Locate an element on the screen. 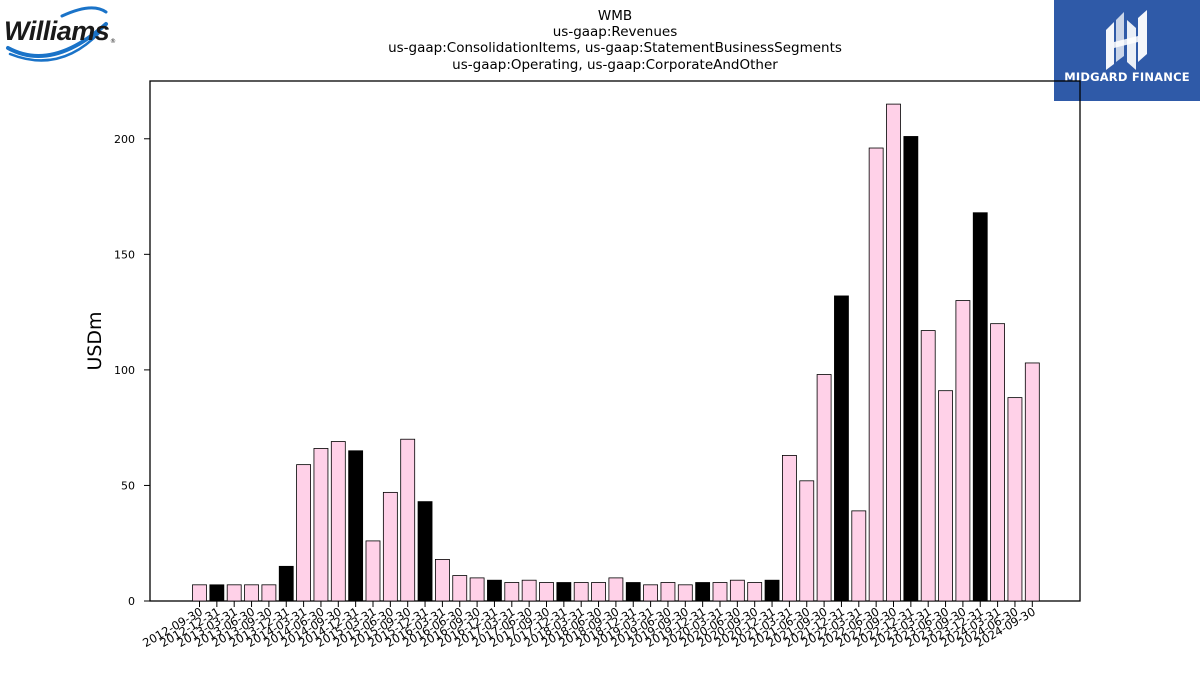 The height and width of the screenshot is (675, 1200). y-tick-label: 100 is located at coordinates (124, 370).